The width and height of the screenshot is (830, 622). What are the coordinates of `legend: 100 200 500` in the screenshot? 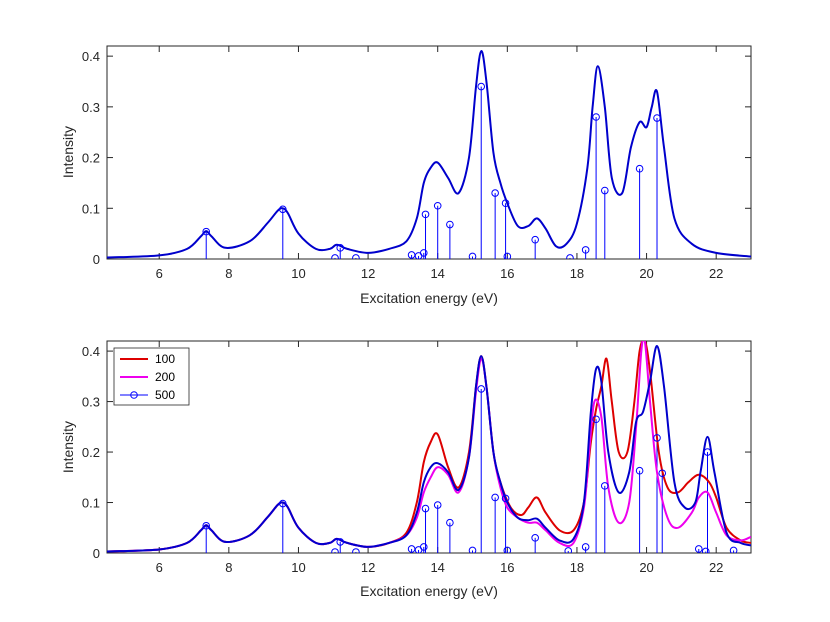 It's located at (151, 376).